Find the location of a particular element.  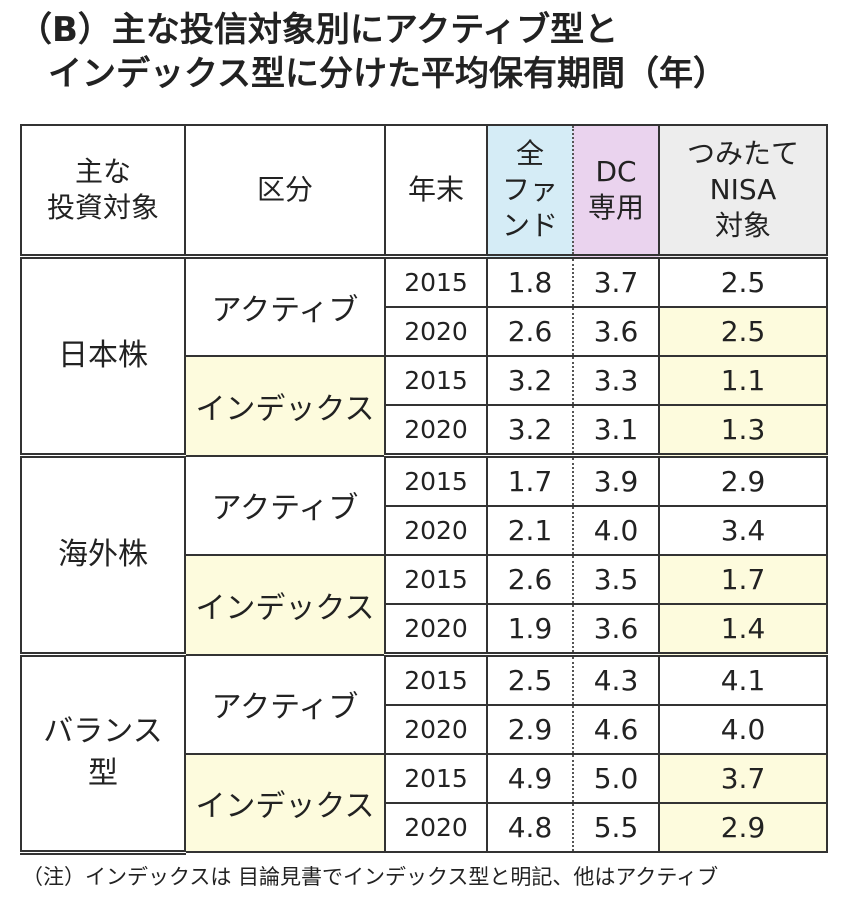

tsumitate-value: 1.3 is located at coordinates (743, 431).